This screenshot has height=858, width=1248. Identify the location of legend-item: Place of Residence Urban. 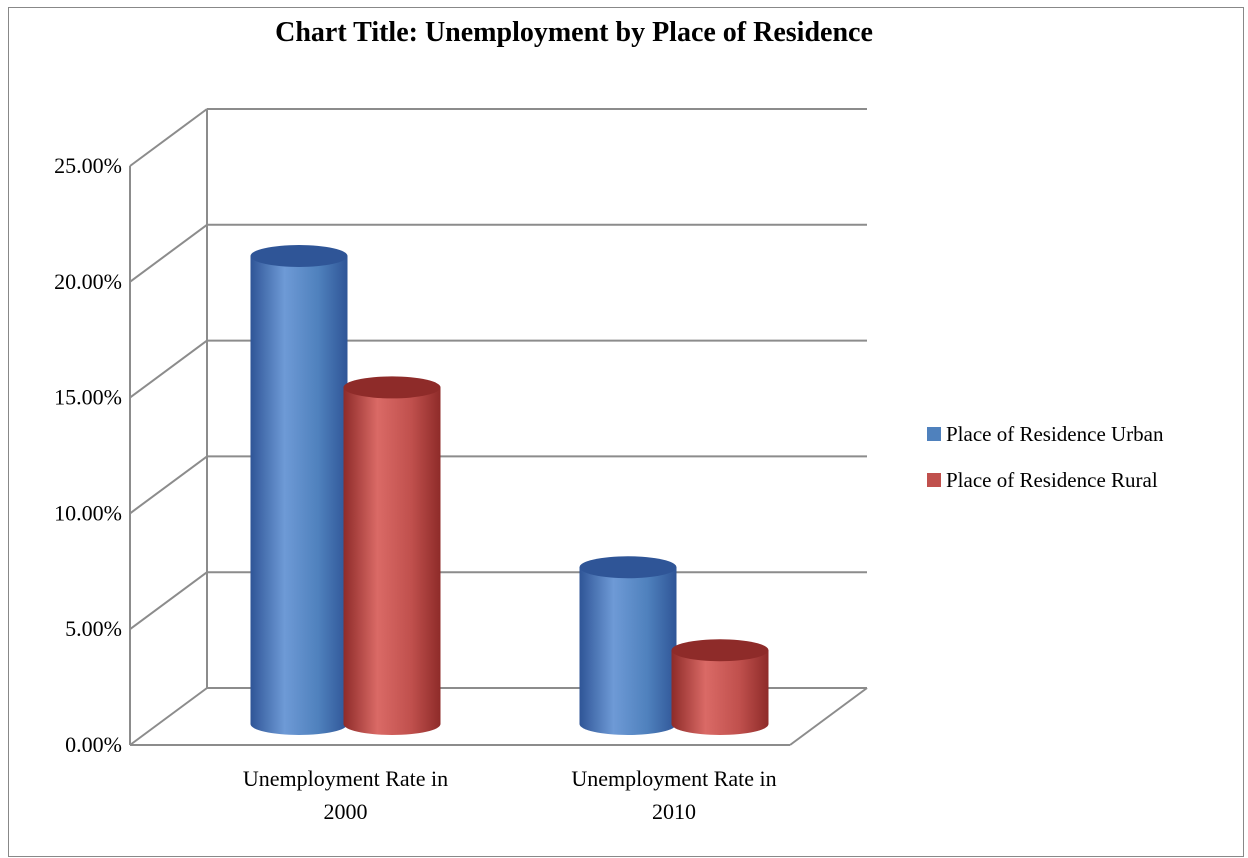
(1045, 434).